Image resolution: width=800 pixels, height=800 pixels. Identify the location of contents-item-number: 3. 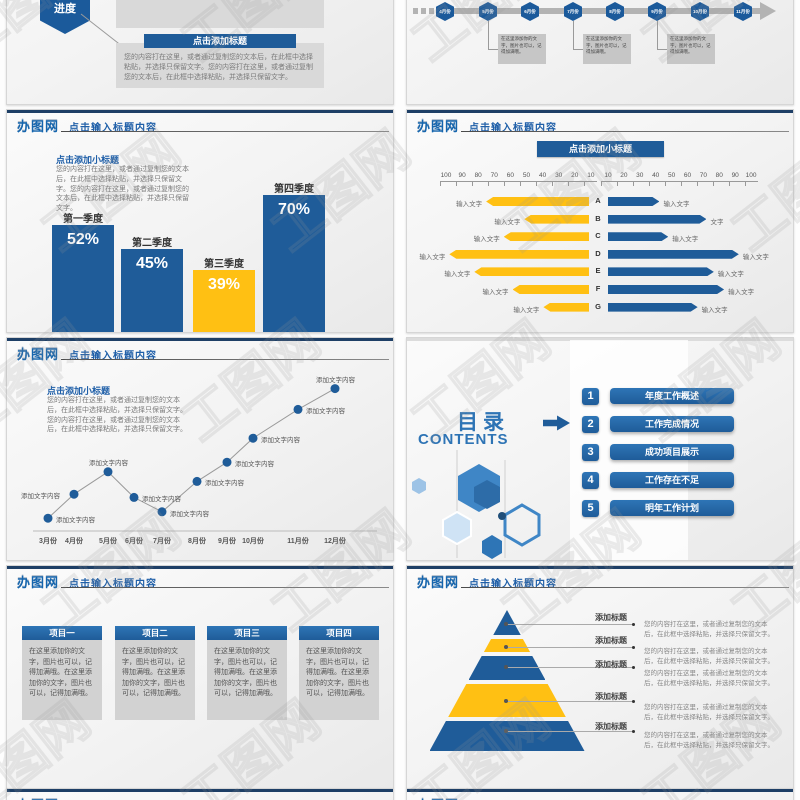
(590, 452).